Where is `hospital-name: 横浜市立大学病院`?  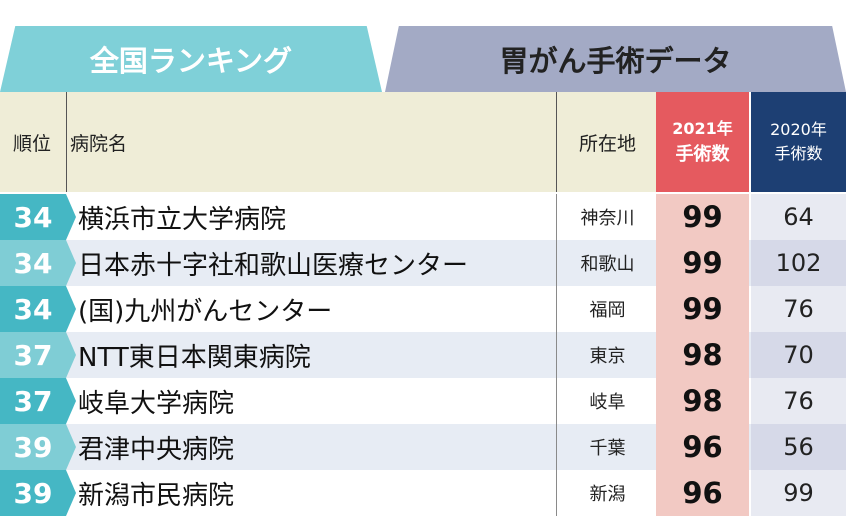 hospital-name: 横浜市立大学病院 is located at coordinates (182, 219).